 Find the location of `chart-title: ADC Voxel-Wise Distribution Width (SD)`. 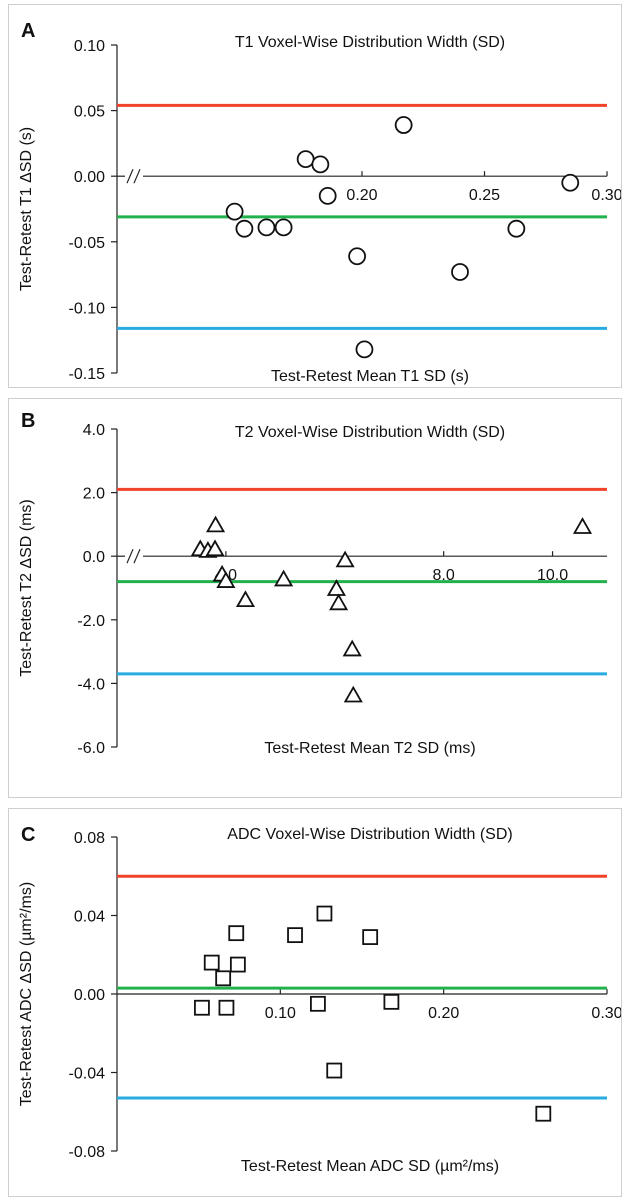

chart-title: ADC Voxel-Wise Distribution Width (SD) is located at coordinates (369, 834).